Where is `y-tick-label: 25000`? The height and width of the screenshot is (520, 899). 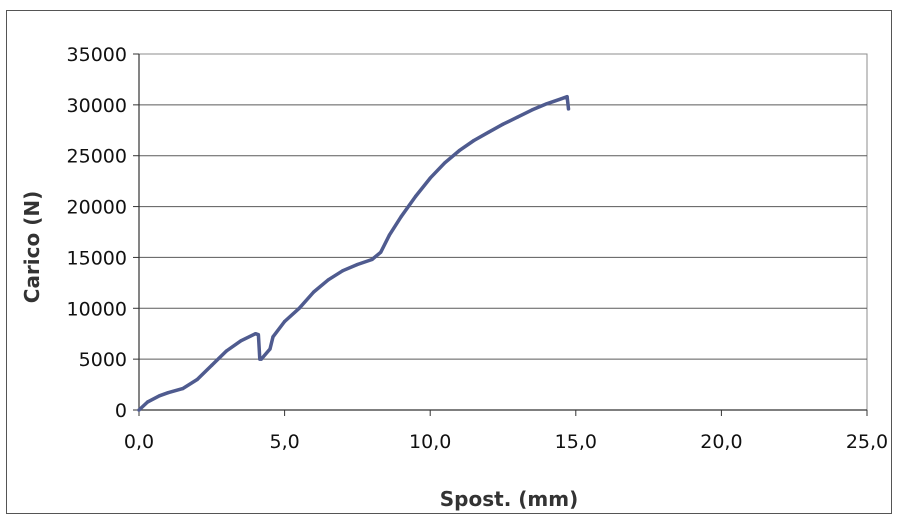
y-tick-label: 25000 is located at coordinates (97, 157).